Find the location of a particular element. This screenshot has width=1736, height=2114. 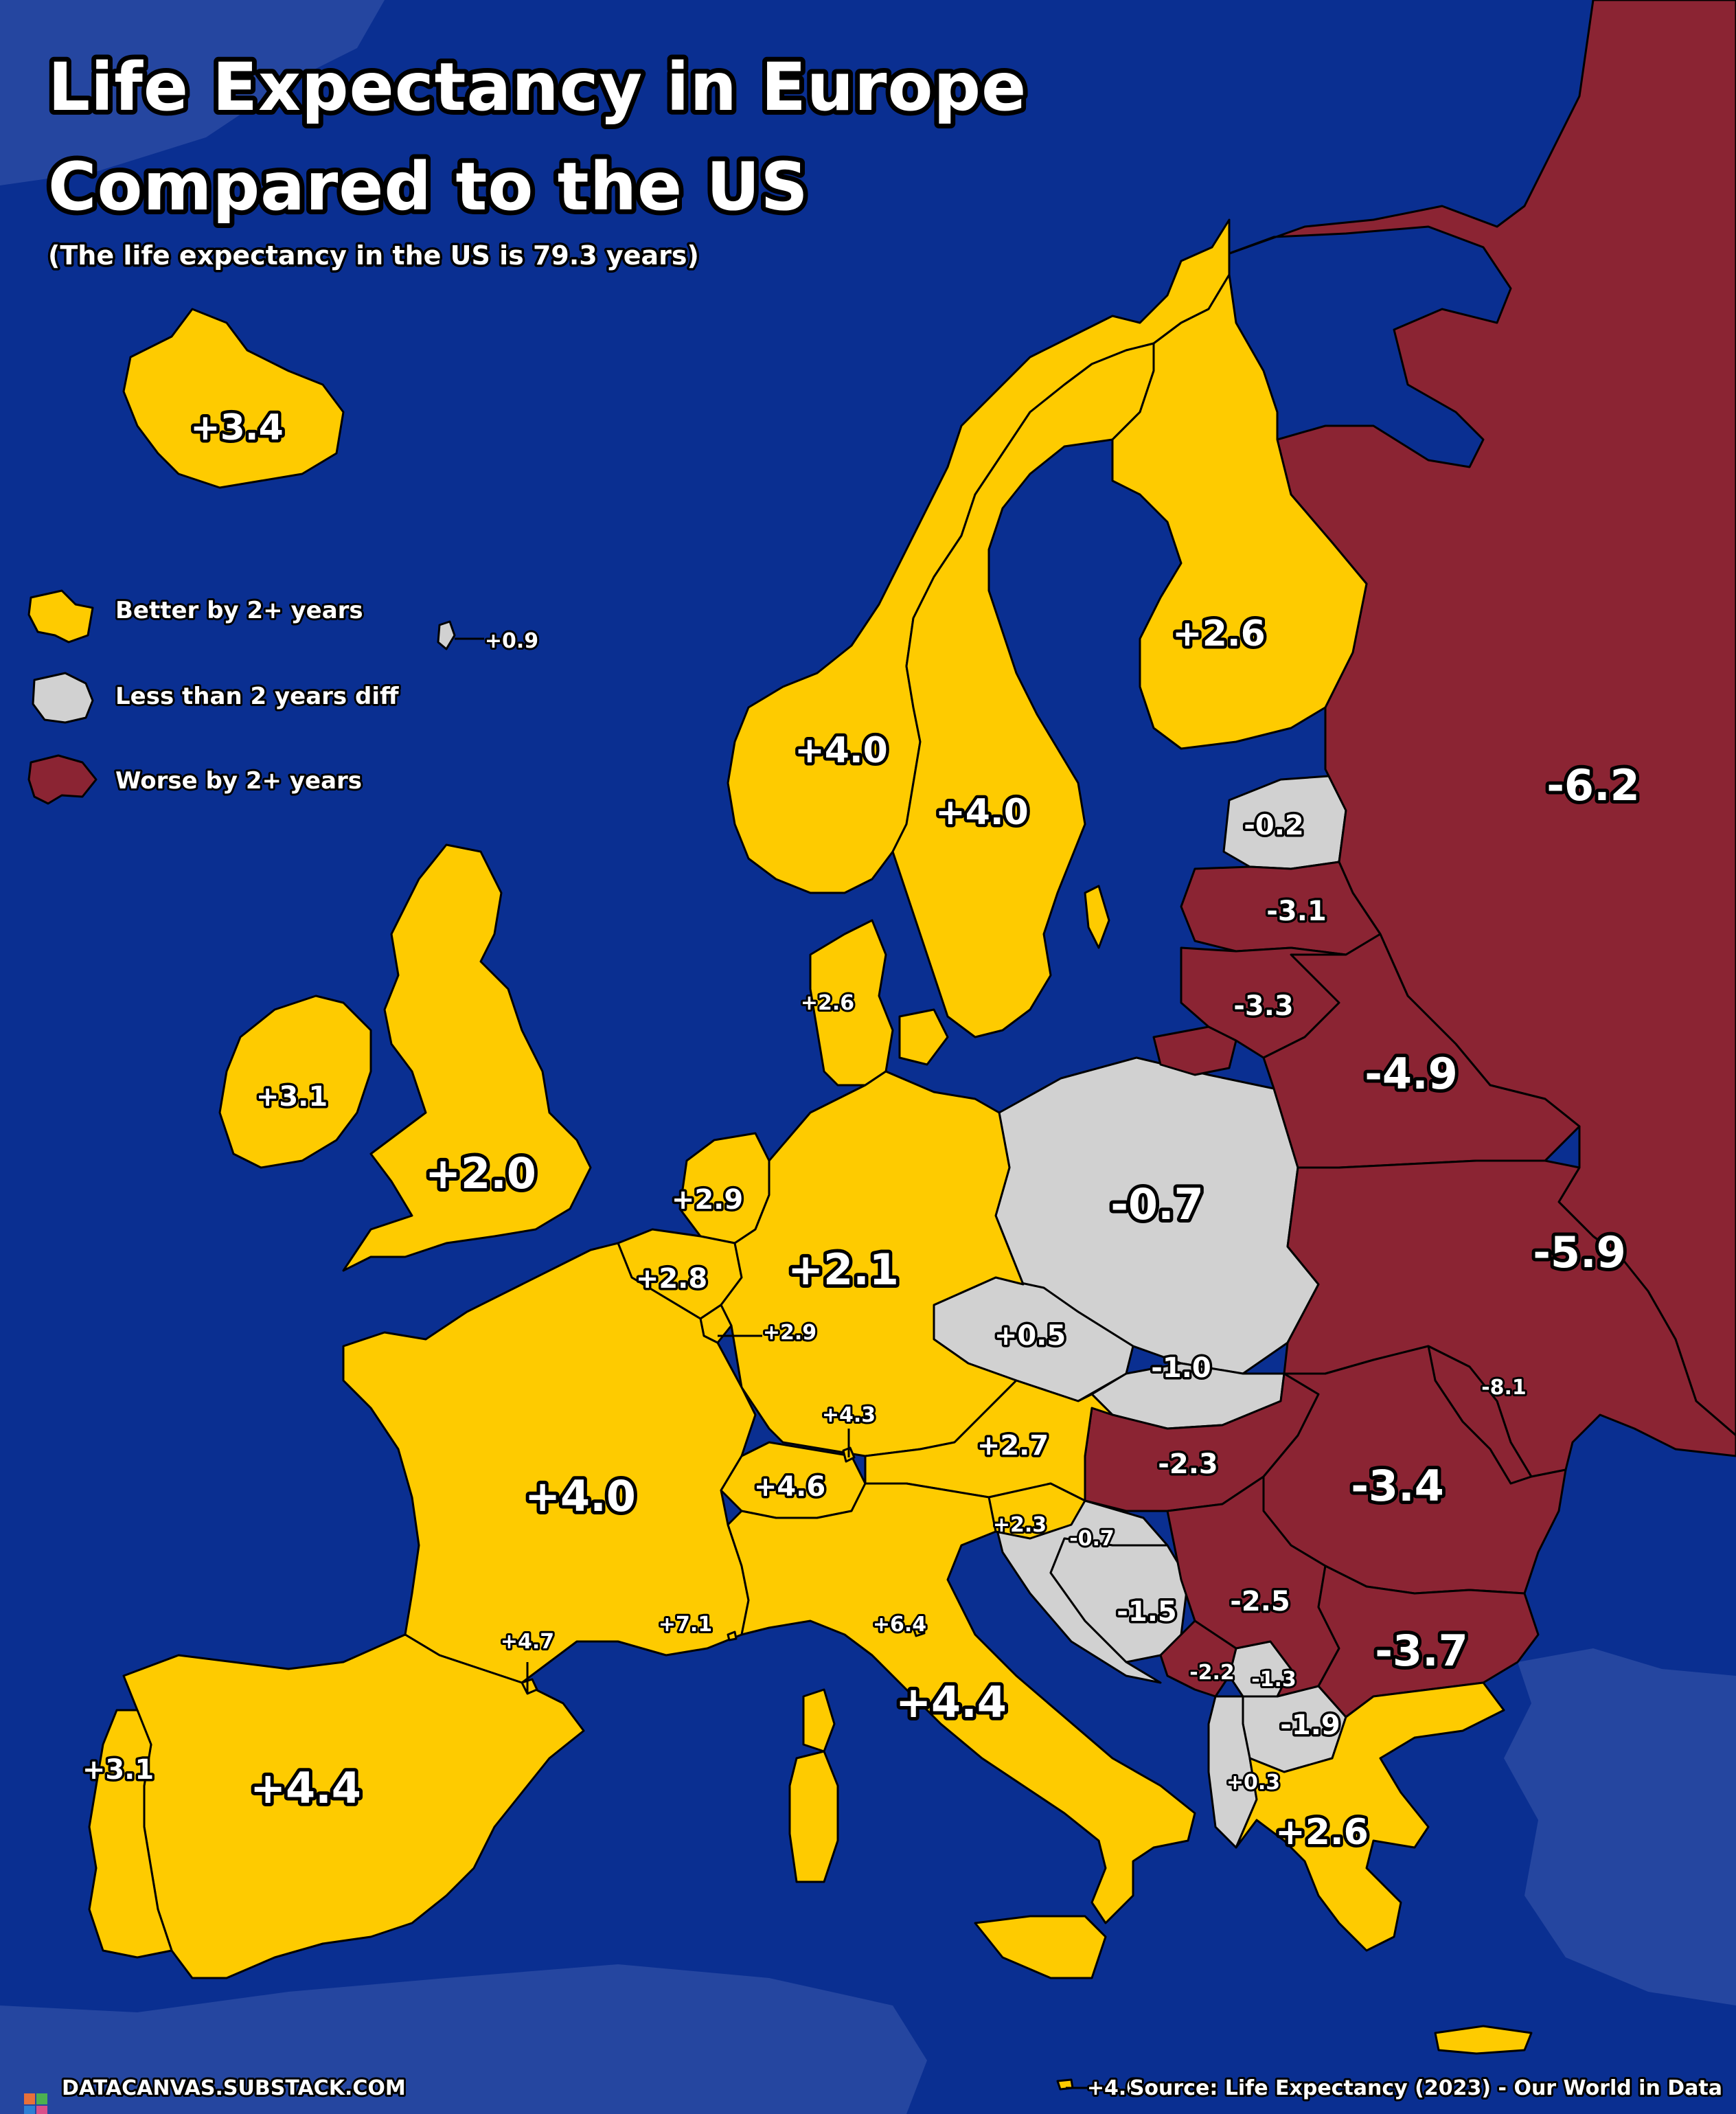

label-norway: +4.0 is located at coordinates (841, 750).